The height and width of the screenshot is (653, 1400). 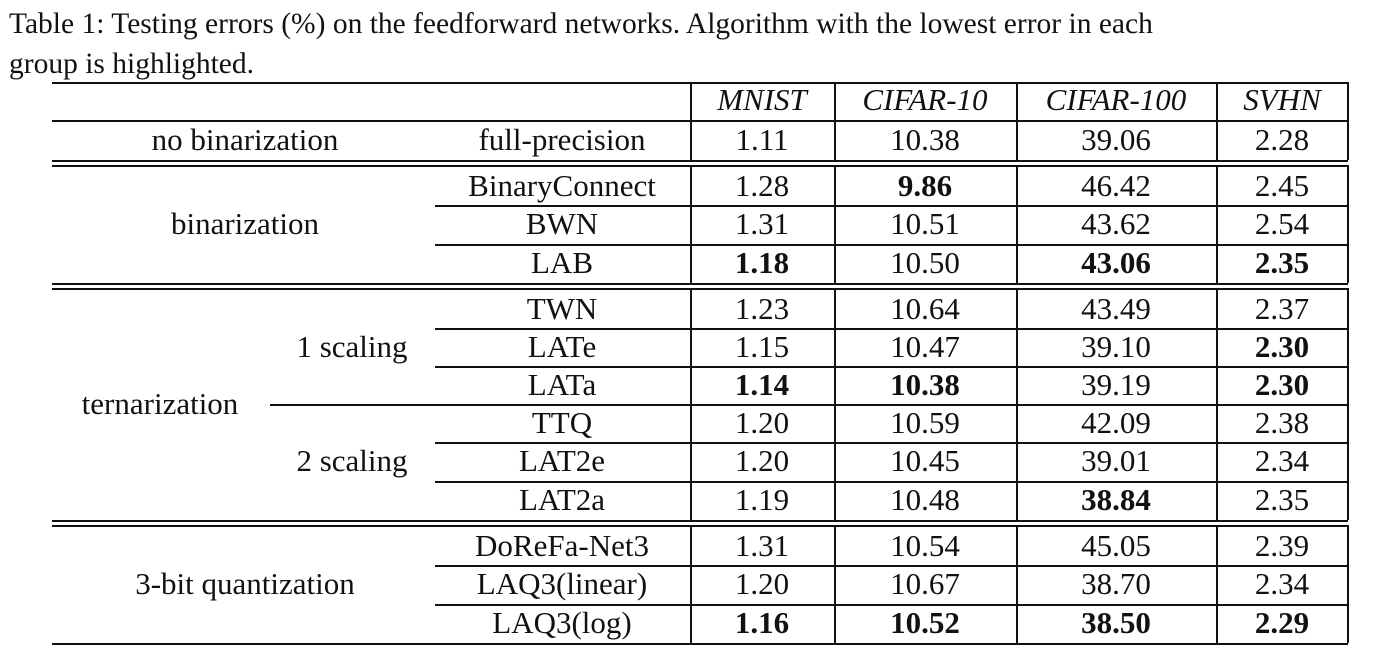 I want to click on error-value: 10.67, so click(x=925, y=583).